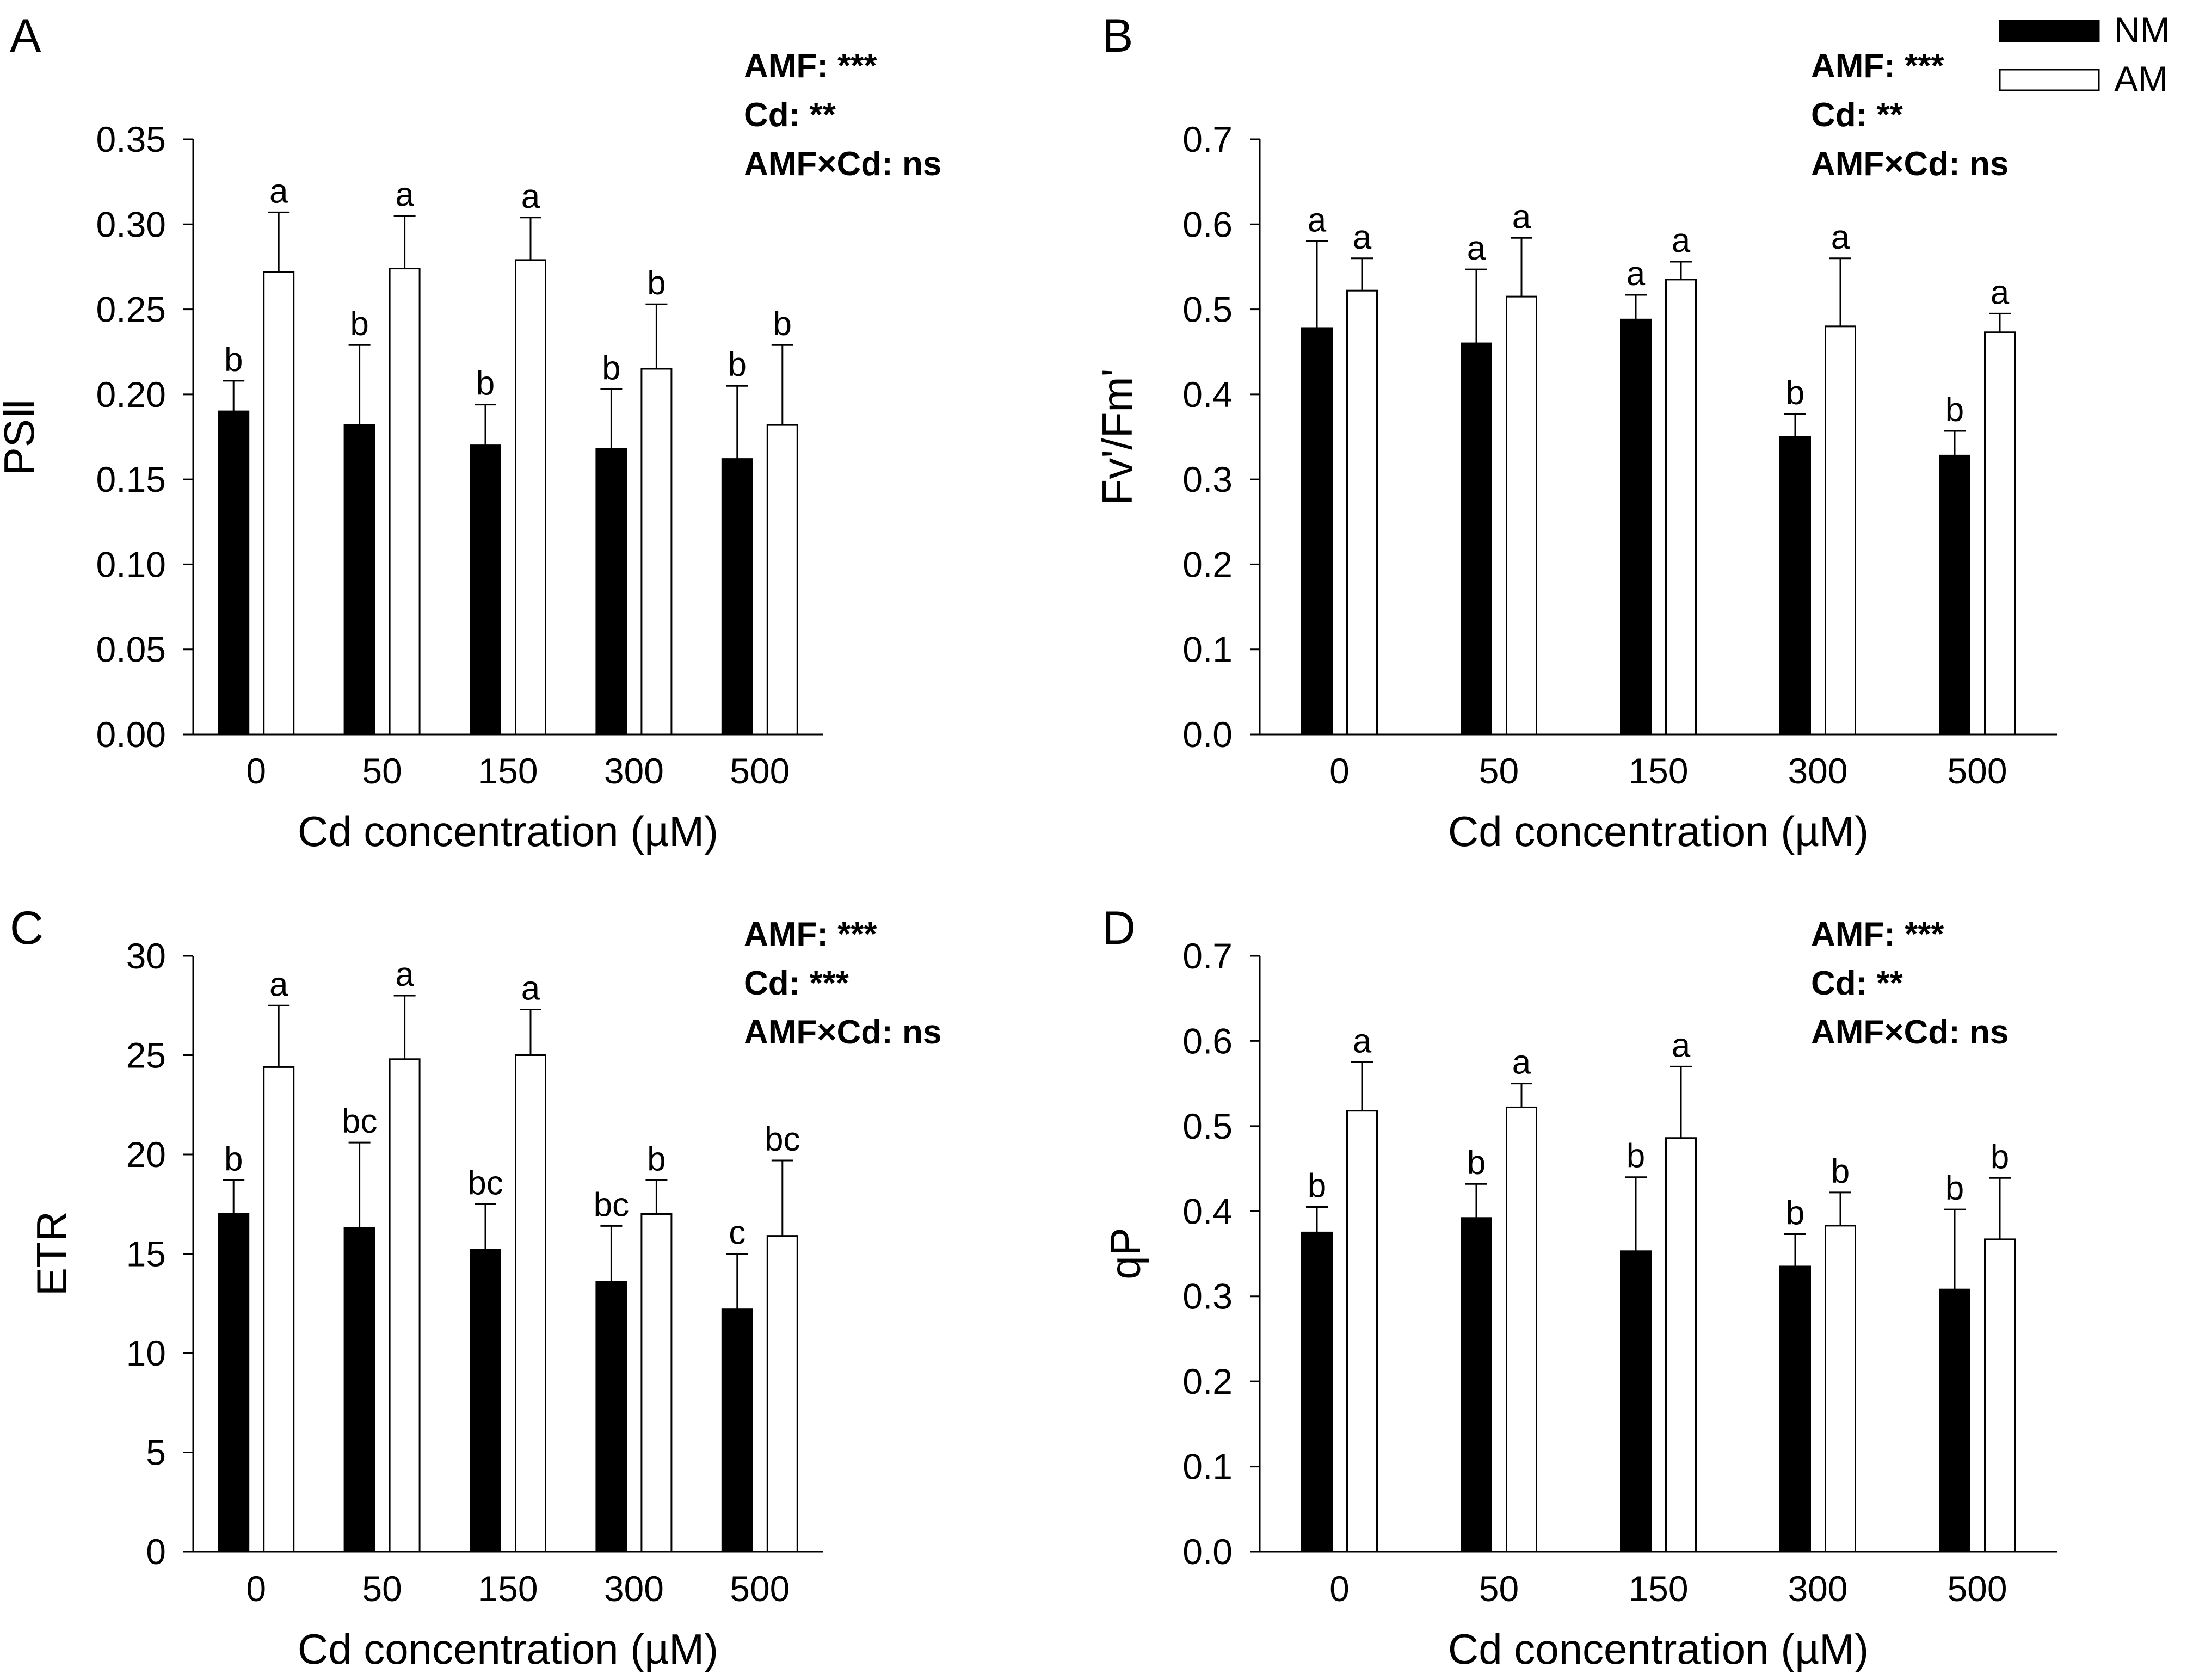 The height and width of the screenshot is (1680, 2187). What do you see at coordinates (131, 224) in the screenshot?
I see `y-tick-label: 0.30` at bounding box center [131, 224].